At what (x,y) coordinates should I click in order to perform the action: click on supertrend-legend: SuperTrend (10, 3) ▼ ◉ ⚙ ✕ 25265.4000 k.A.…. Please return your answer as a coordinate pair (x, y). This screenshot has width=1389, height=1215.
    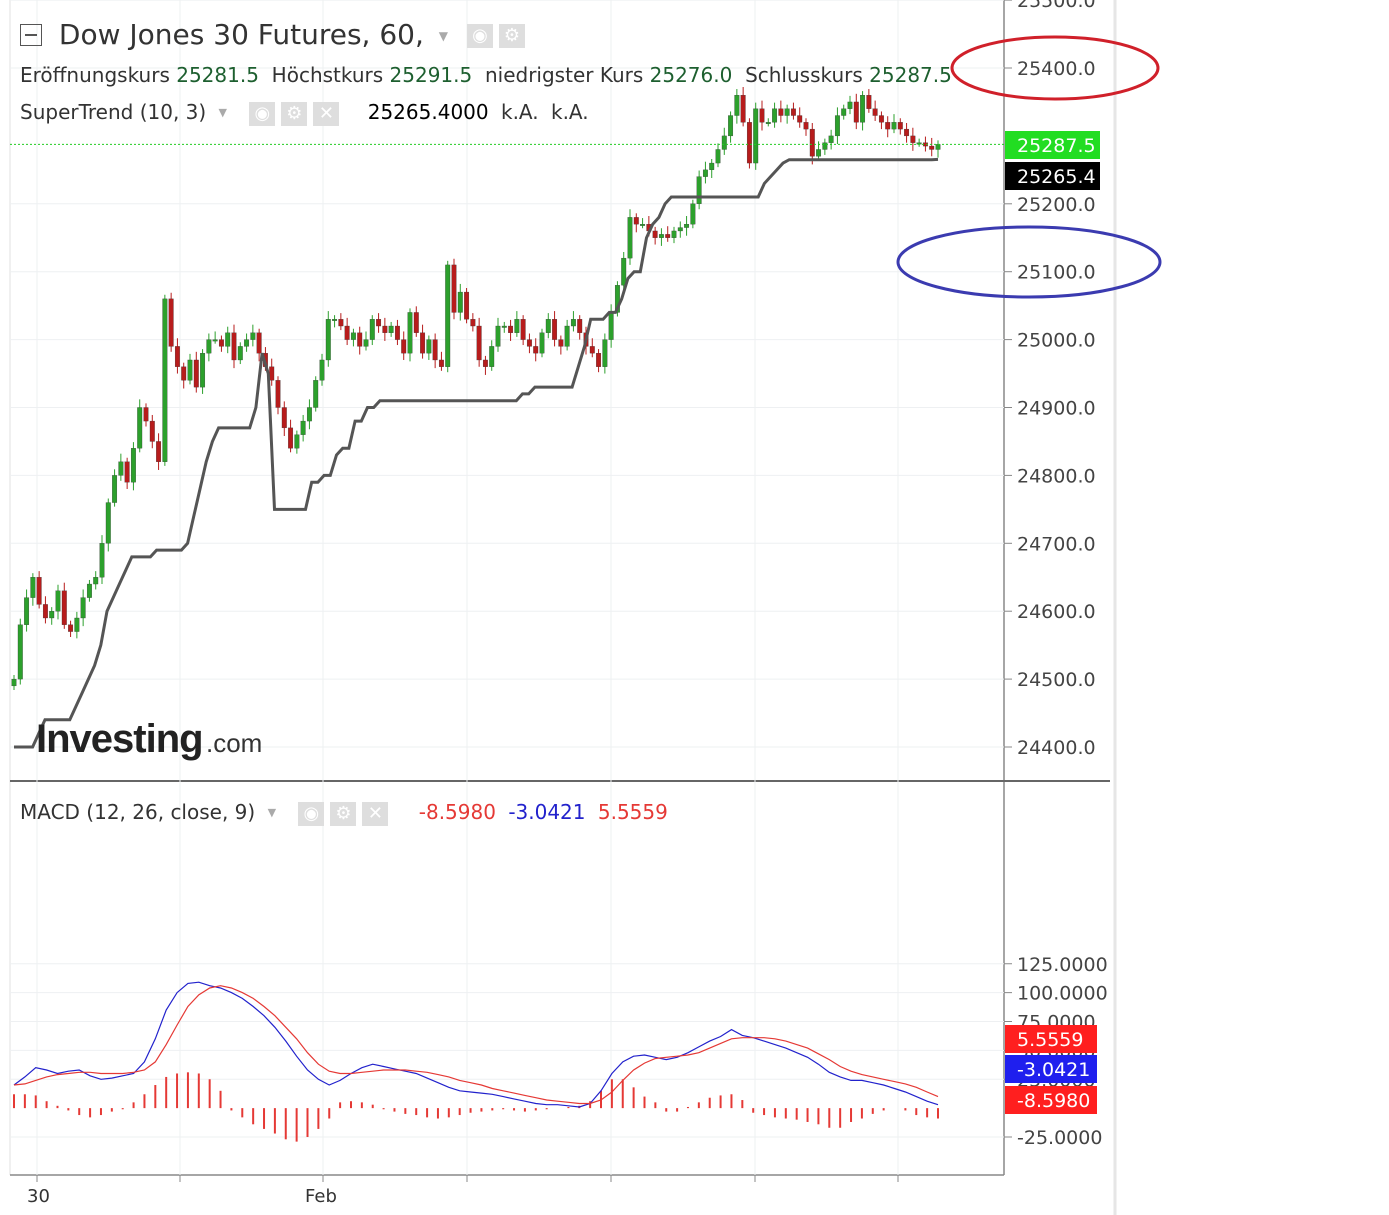
    Looking at the image, I should click on (304, 113).